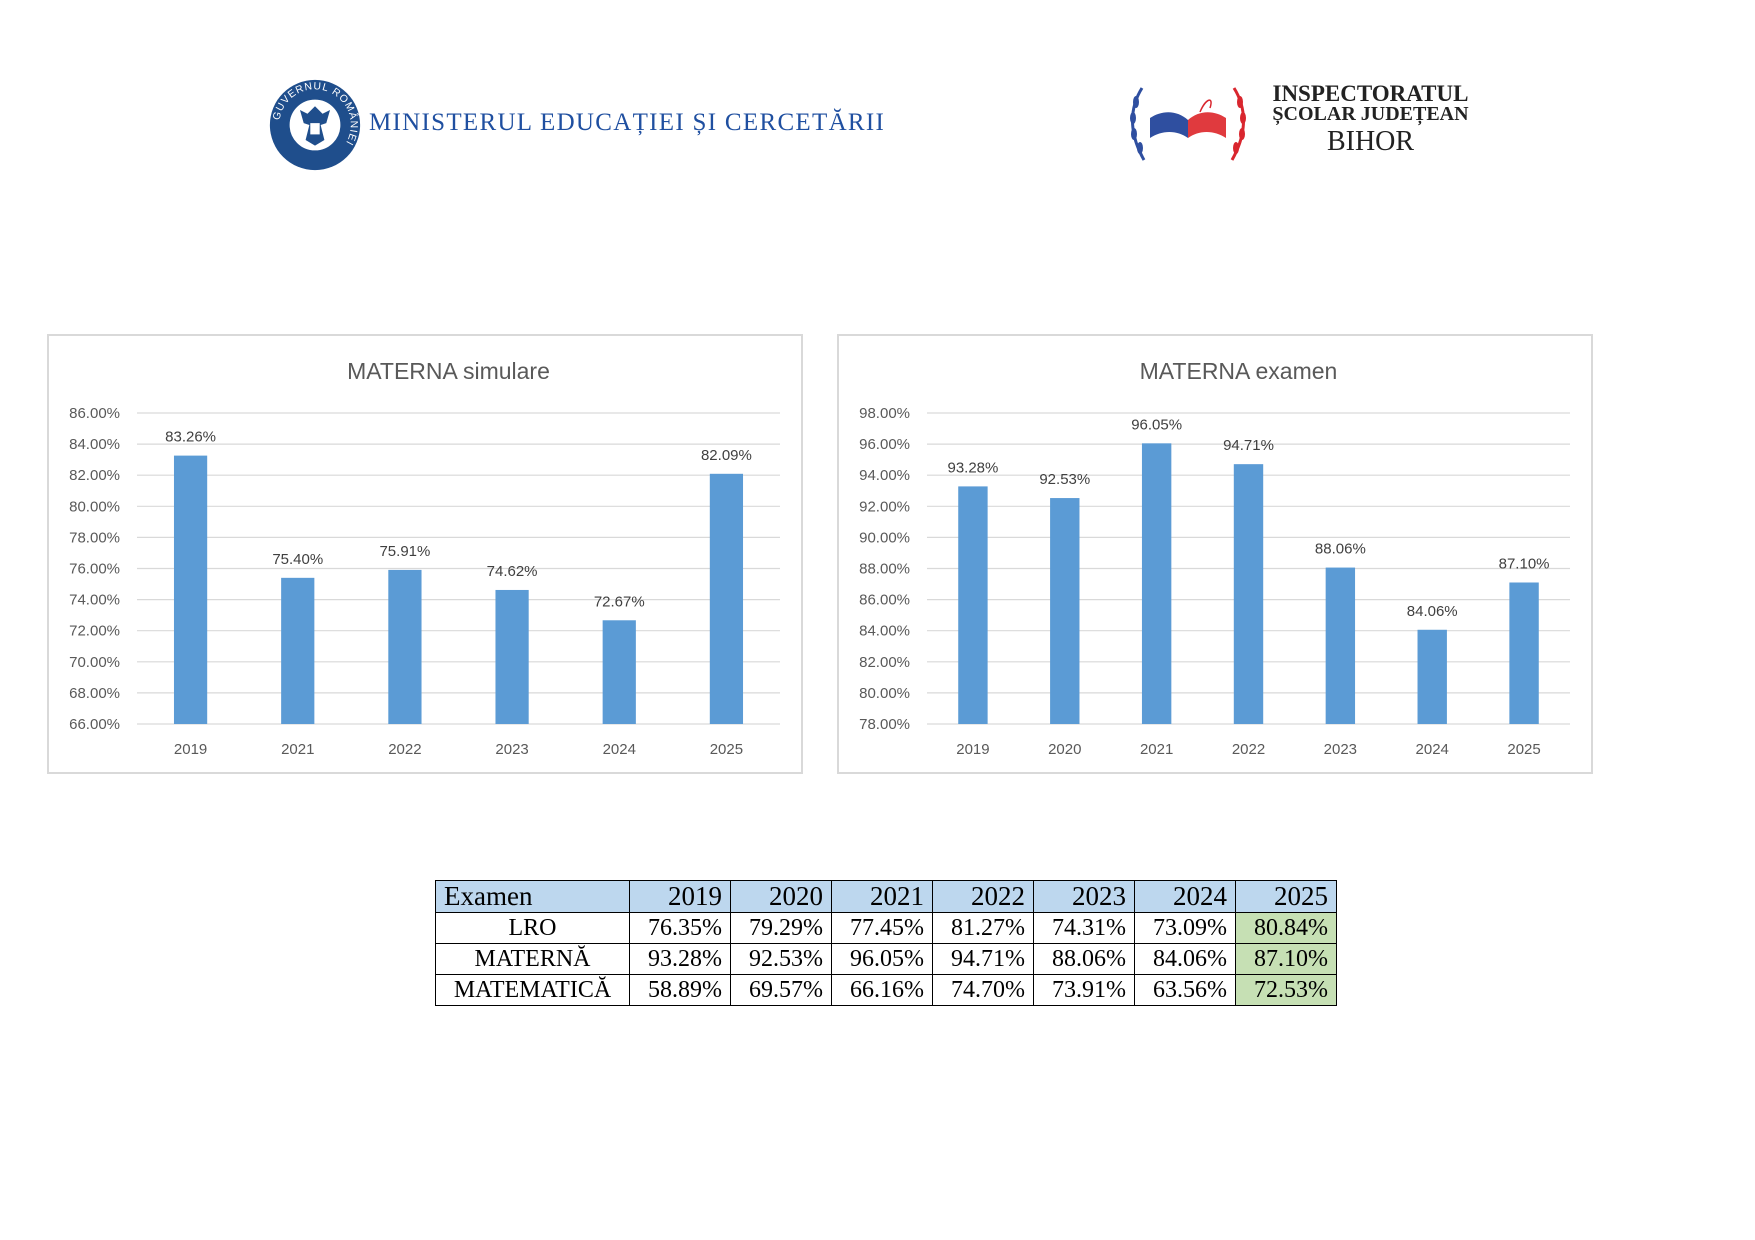 This screenshot has height=1240, width=1755. Describe the element at coordinates (1084, 990) in the screenshot. I see `table-cell: 73.91%` at that location.